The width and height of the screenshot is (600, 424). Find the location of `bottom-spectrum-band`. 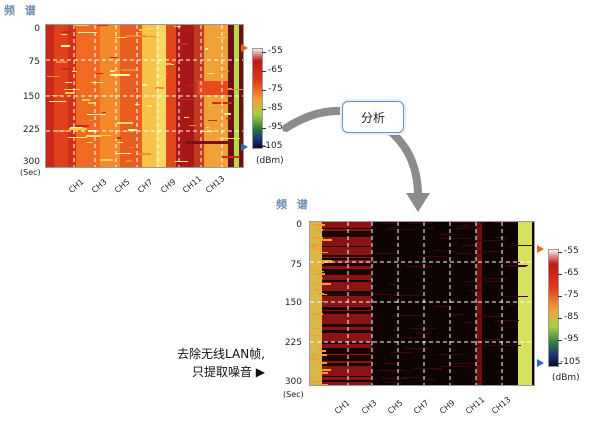

bottom-spectrum-band is located at coordinates (479, 303).